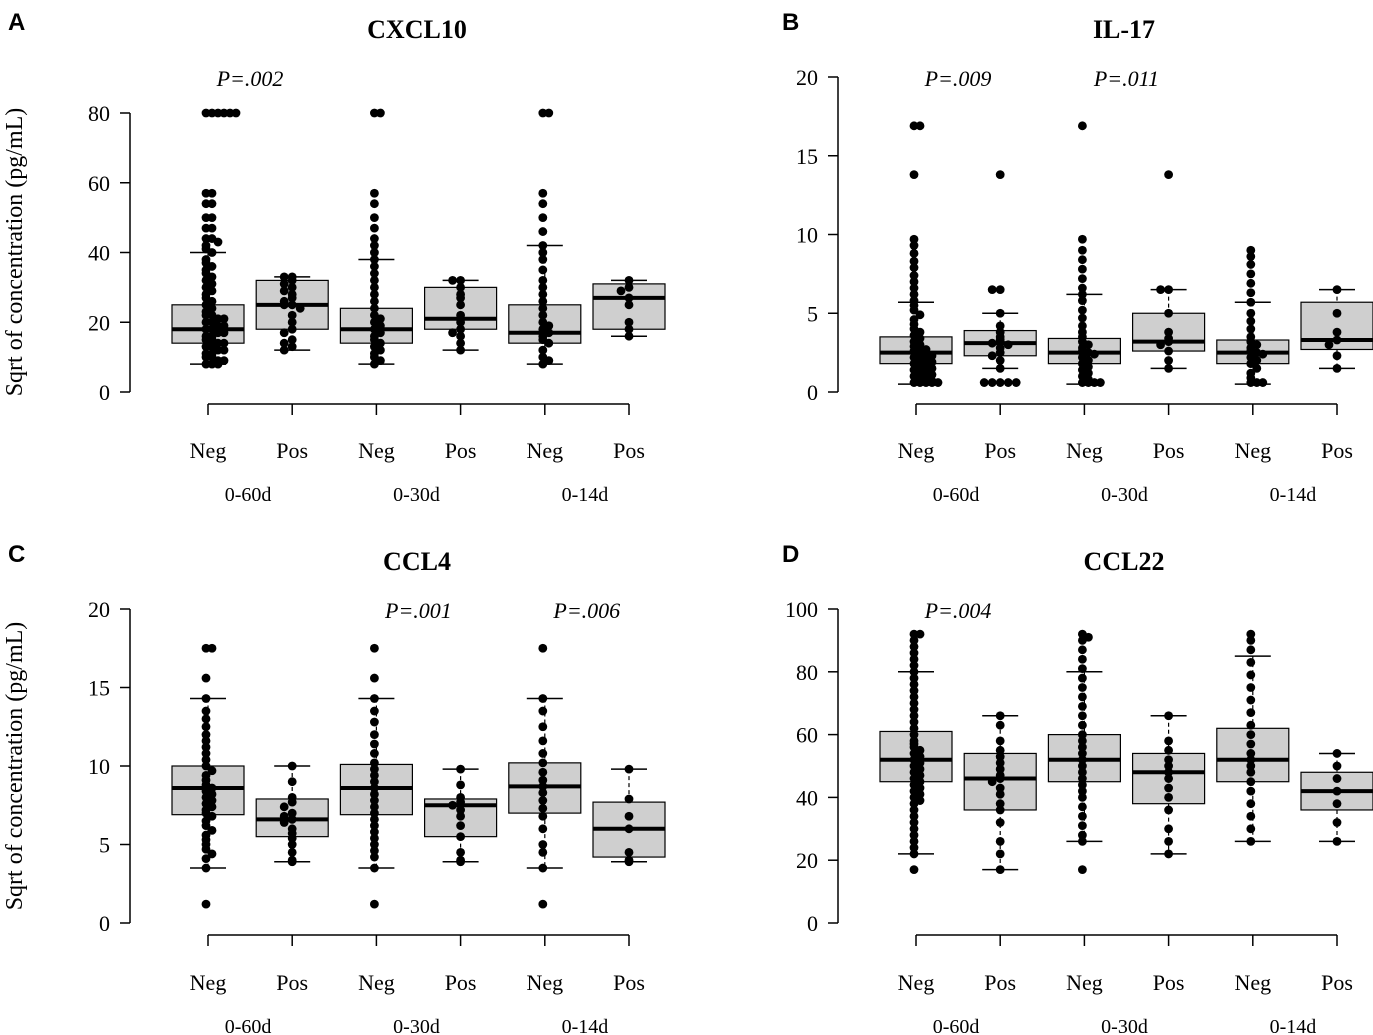  Describe the element at coordinates (585, 1025) in the screenshot. I see `x-group-label: 0-14d` at that location.